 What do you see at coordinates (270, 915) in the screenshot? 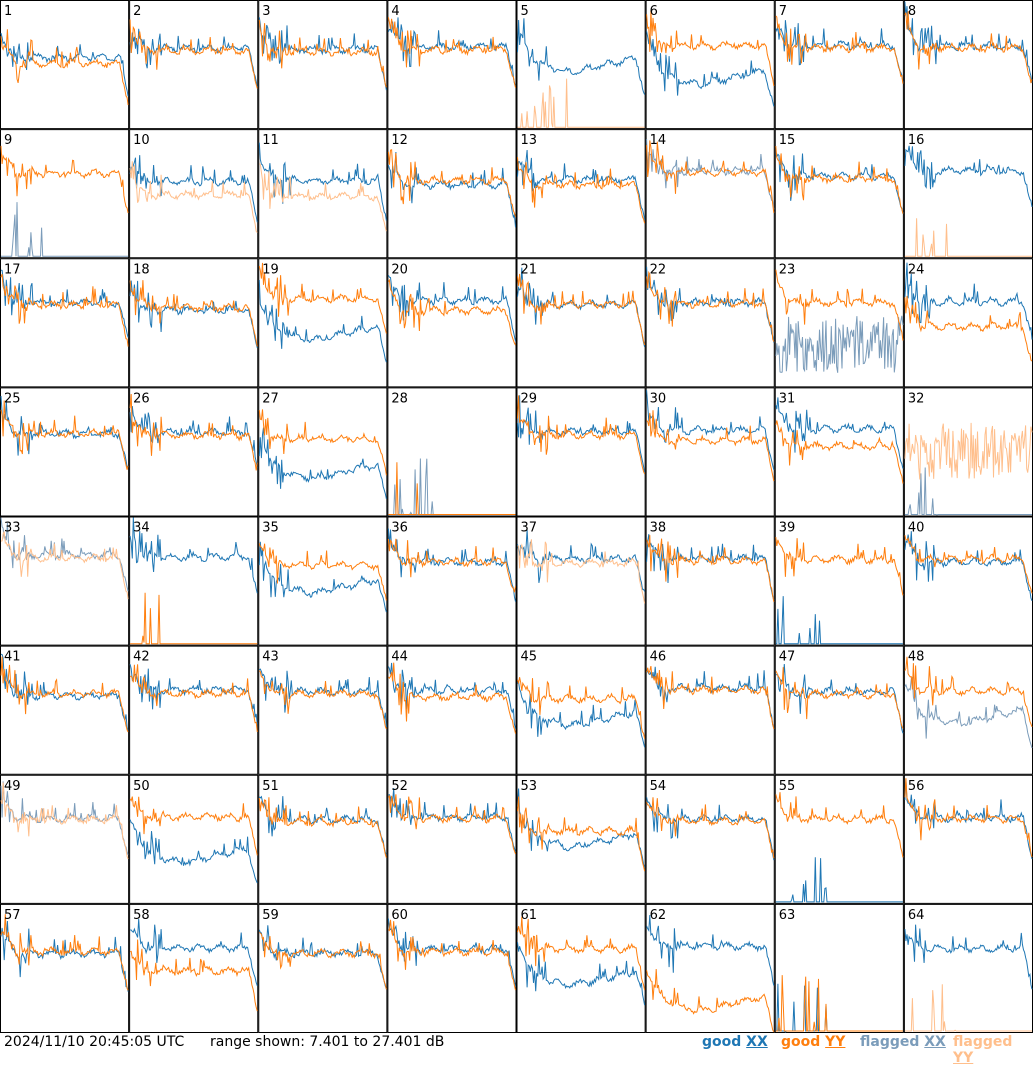
I see `antenna-label: 59` at bounding box center [270, 915].